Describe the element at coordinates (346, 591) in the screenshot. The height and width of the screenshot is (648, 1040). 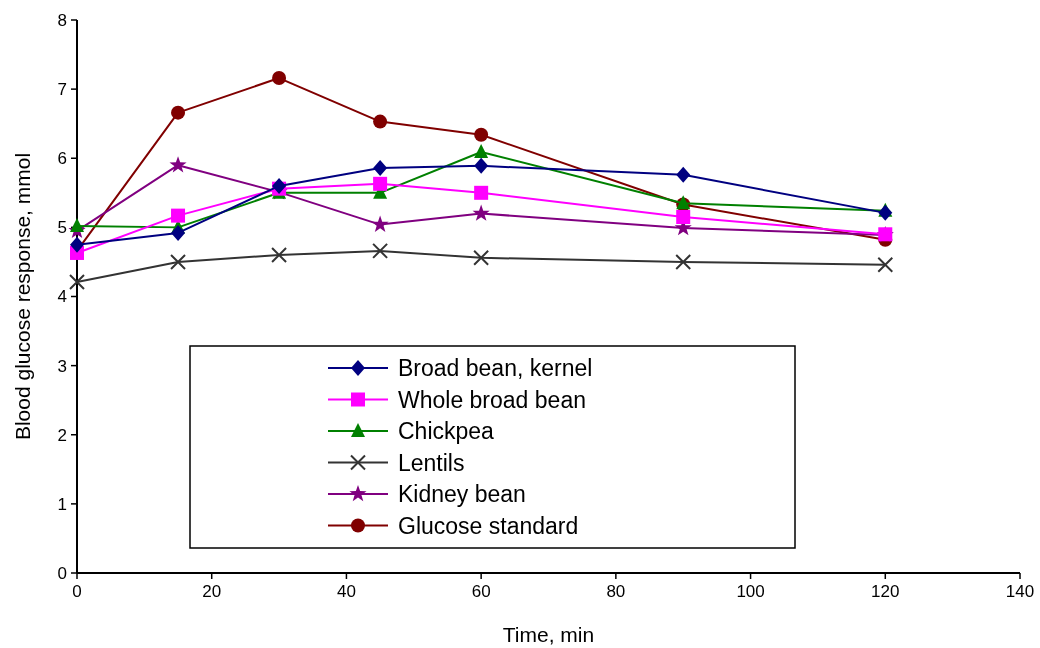
I see `x-tick-label: 40` at that location.